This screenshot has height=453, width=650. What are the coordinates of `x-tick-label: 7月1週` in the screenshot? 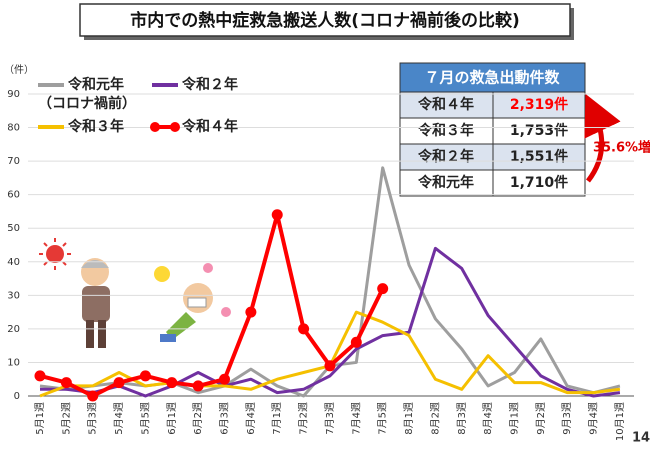 It's located at (277, 418).